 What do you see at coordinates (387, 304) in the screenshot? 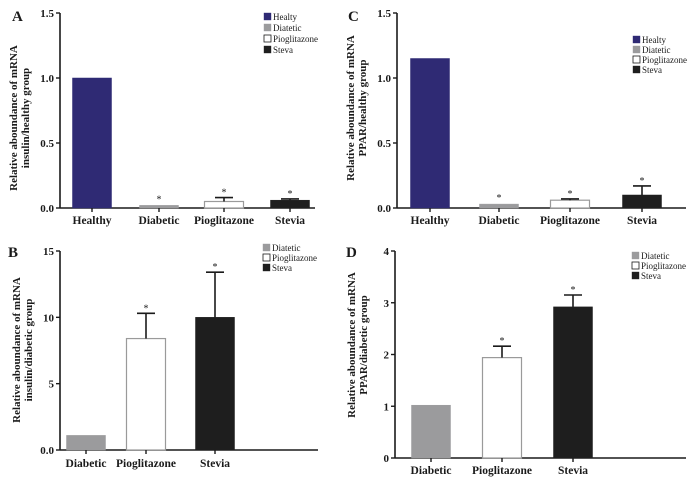
I see `y-tick-label: 3` at bounding box center [387, 304].